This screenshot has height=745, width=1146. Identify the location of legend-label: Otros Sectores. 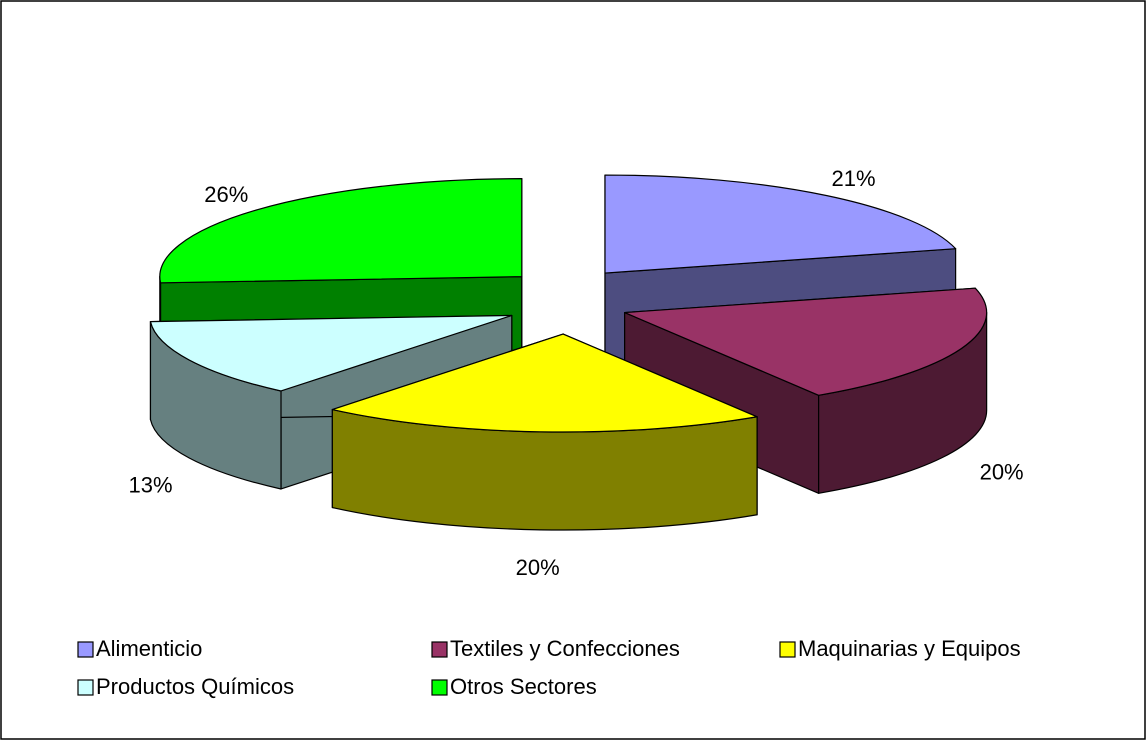
(523, 686).